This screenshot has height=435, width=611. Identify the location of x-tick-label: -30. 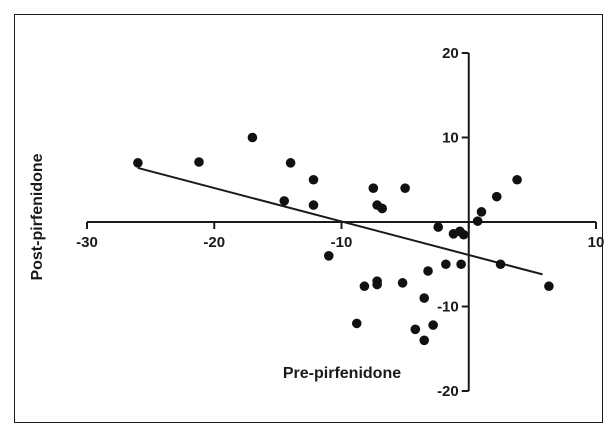
(87, 242).